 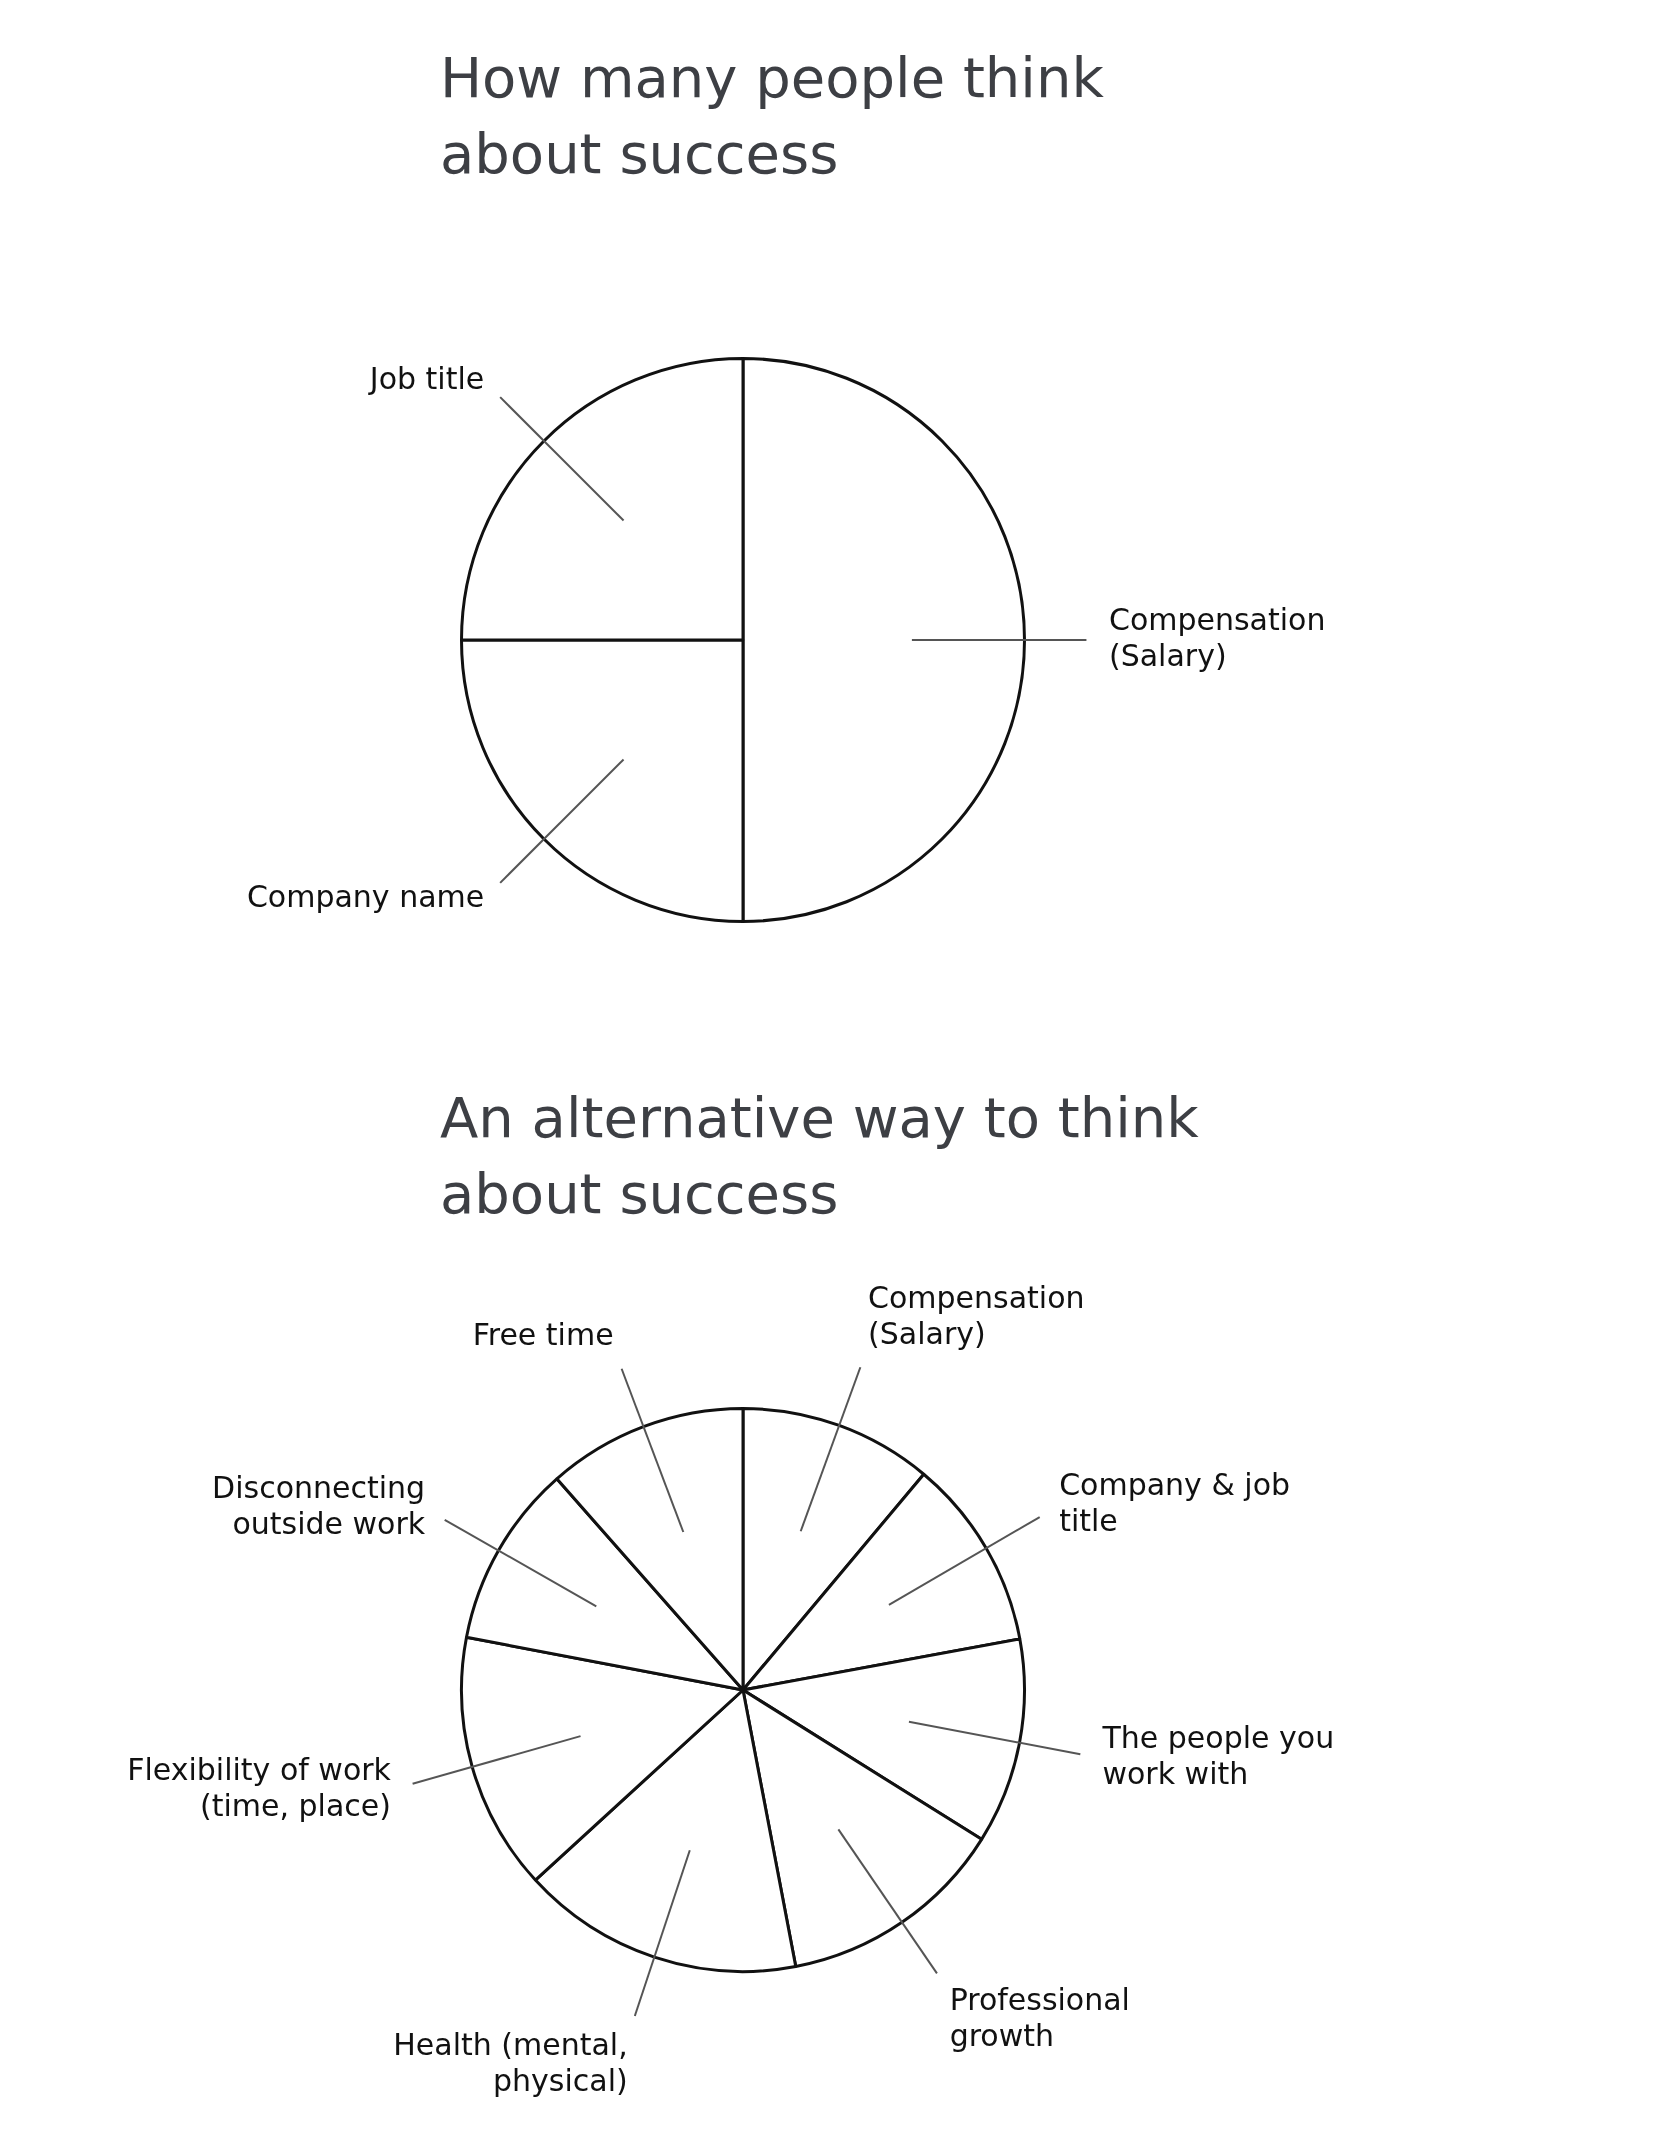 I want to click on slice-label: Company & job title, so click(x=1175, y=1503).